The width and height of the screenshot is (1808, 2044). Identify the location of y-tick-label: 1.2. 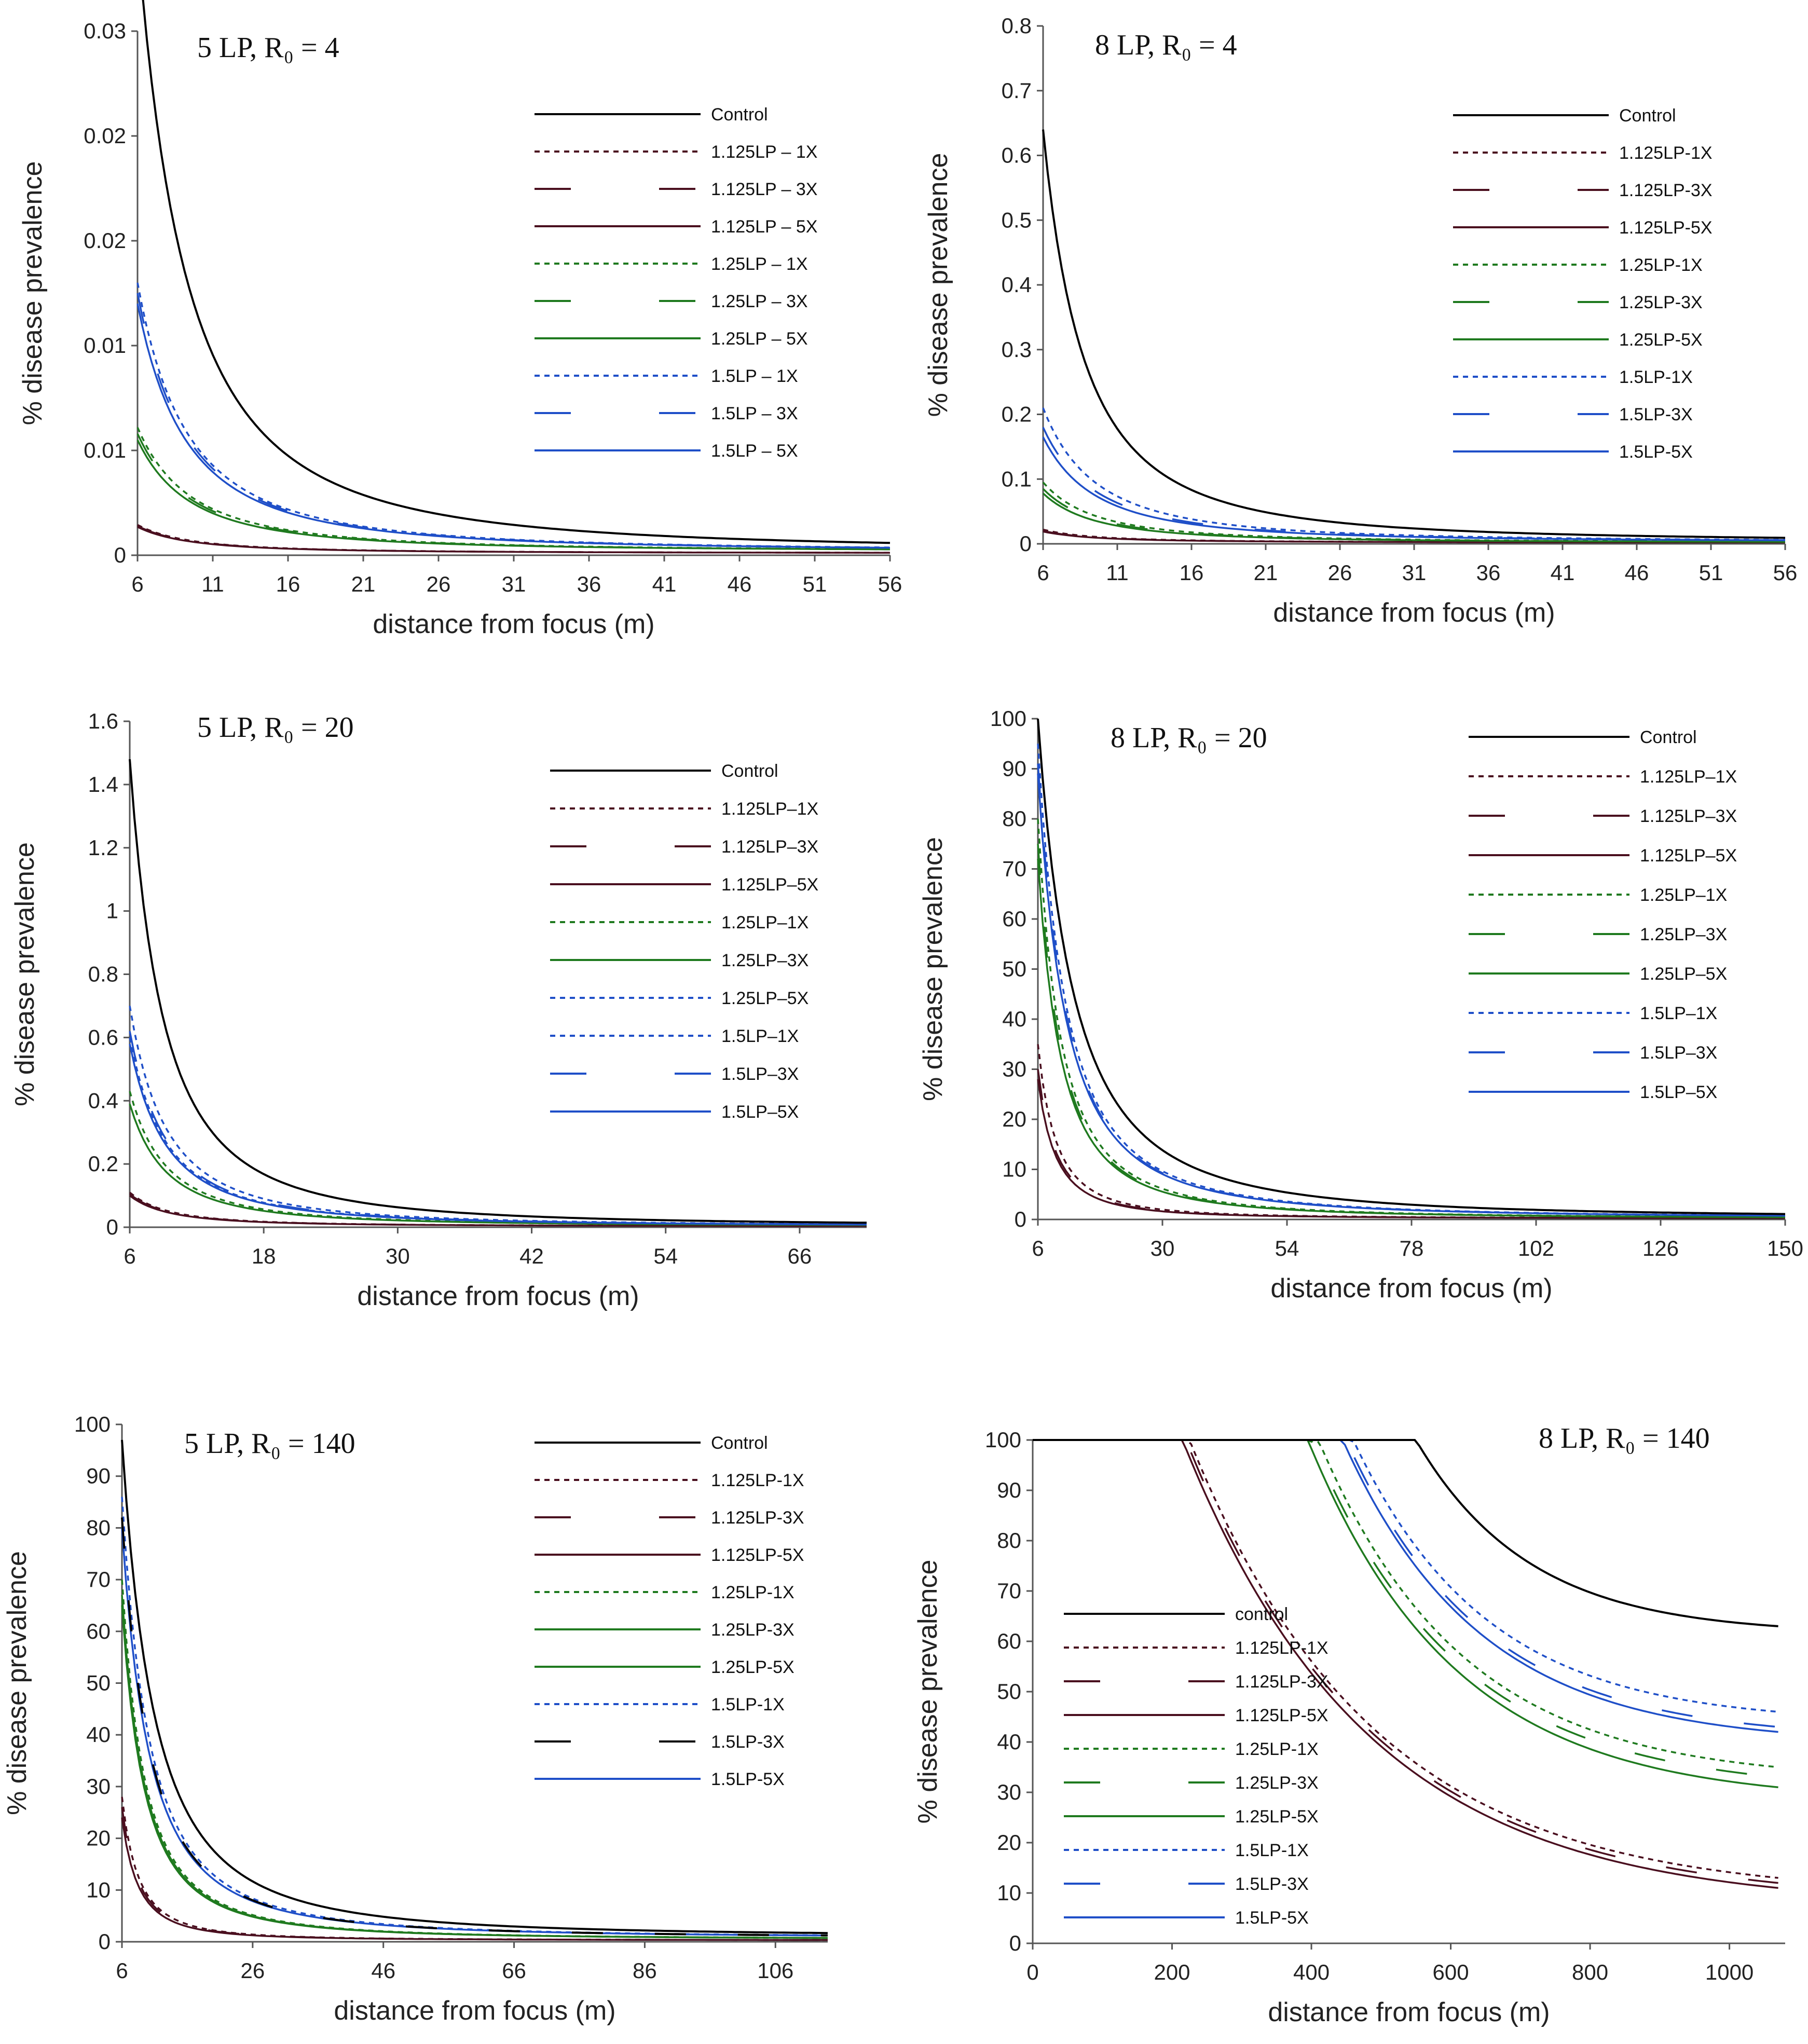
(103, 847).